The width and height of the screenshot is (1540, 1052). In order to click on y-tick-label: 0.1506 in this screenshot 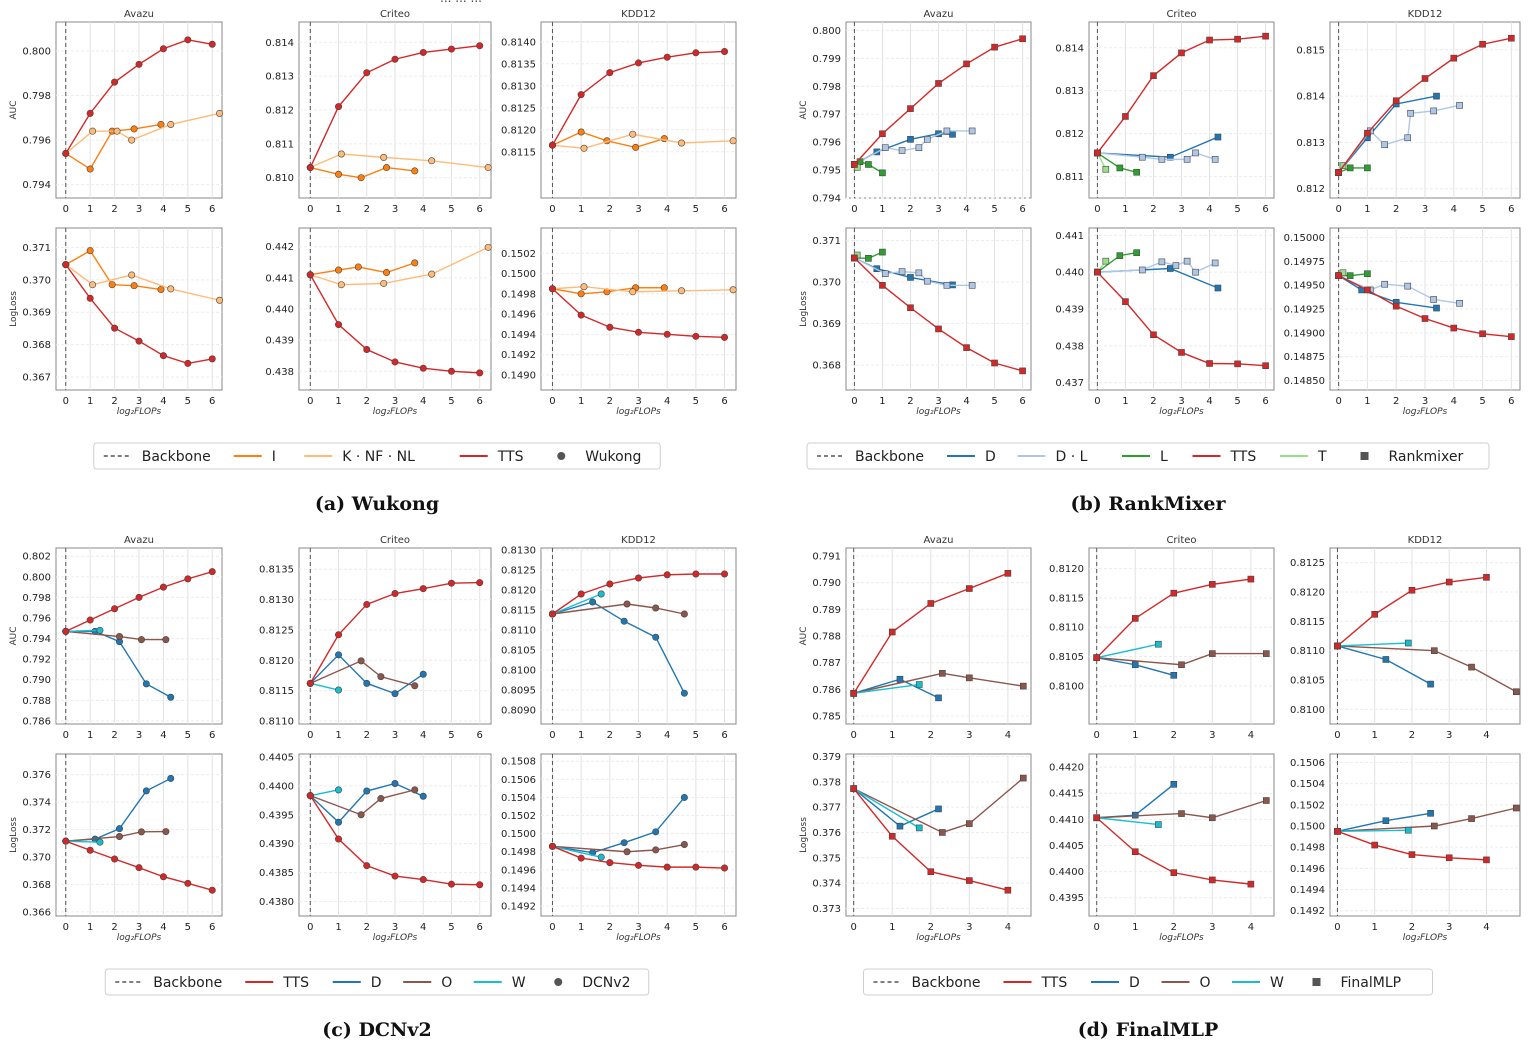, I will do `click(518, 780)`.